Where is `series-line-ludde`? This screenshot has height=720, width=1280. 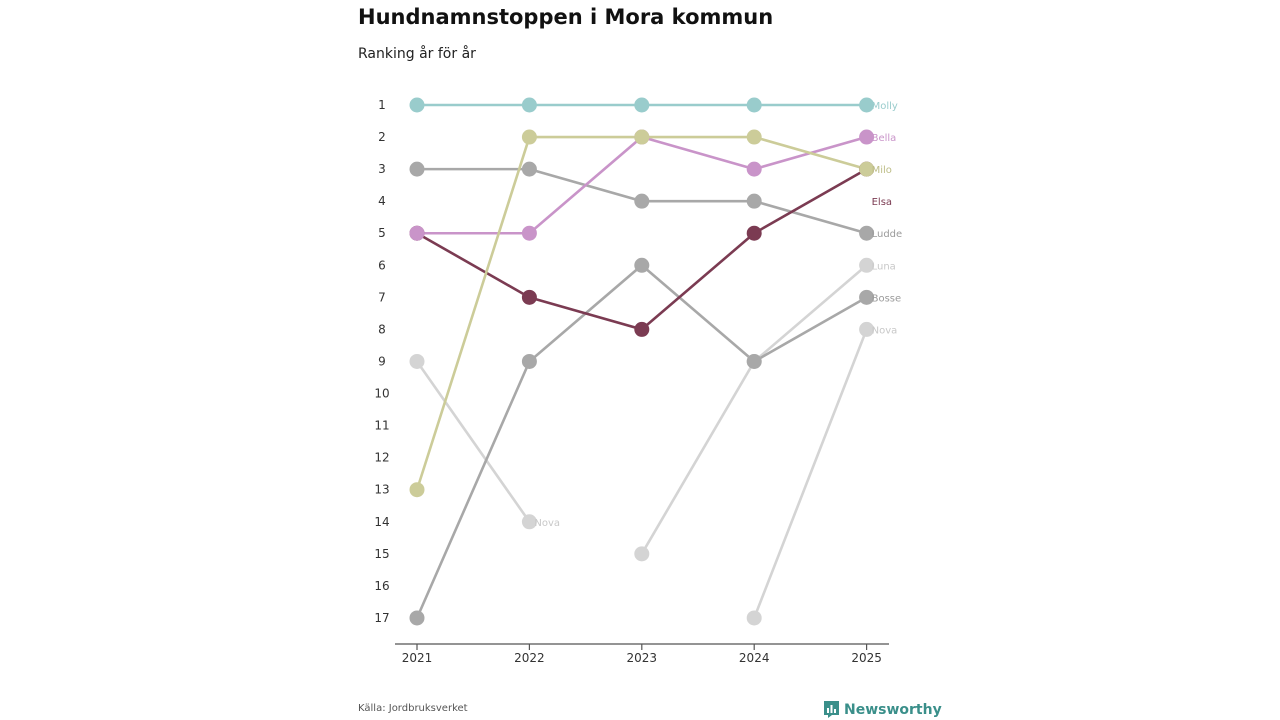
series-line-ludde is located at coordinates (810, 217).